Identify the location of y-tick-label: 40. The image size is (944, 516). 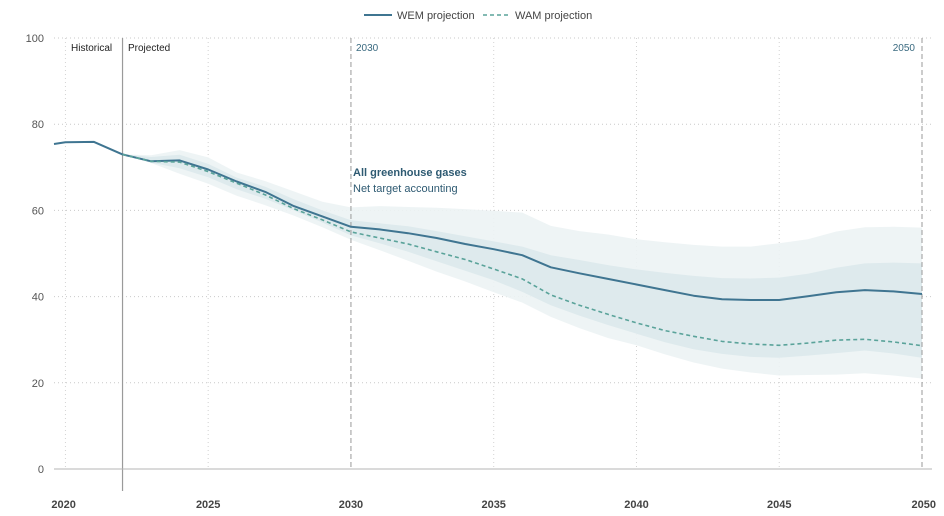
(38, 298).